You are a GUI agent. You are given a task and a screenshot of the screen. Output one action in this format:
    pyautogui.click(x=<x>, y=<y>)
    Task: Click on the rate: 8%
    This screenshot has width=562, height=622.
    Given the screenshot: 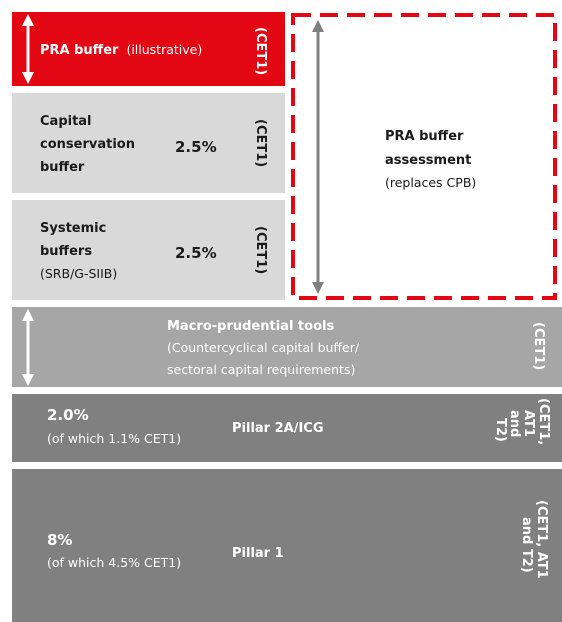 What is the action you would take?
    pyautogui.click(x=59, y=540)
    